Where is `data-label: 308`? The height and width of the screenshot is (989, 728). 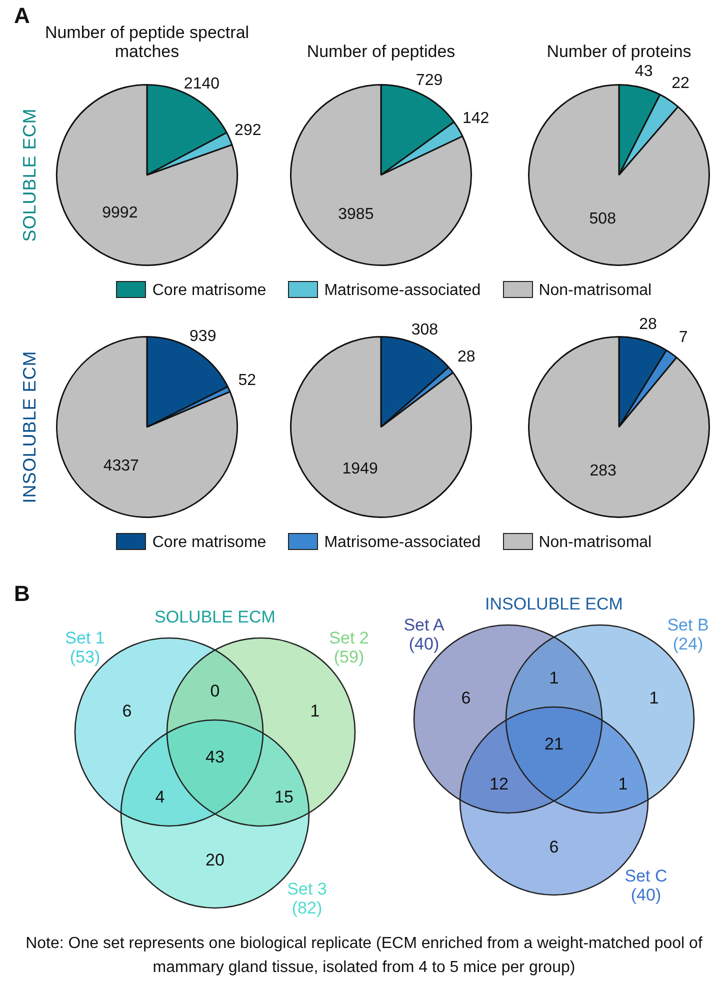
data-label: 308 is located at coordinates (424, 330).